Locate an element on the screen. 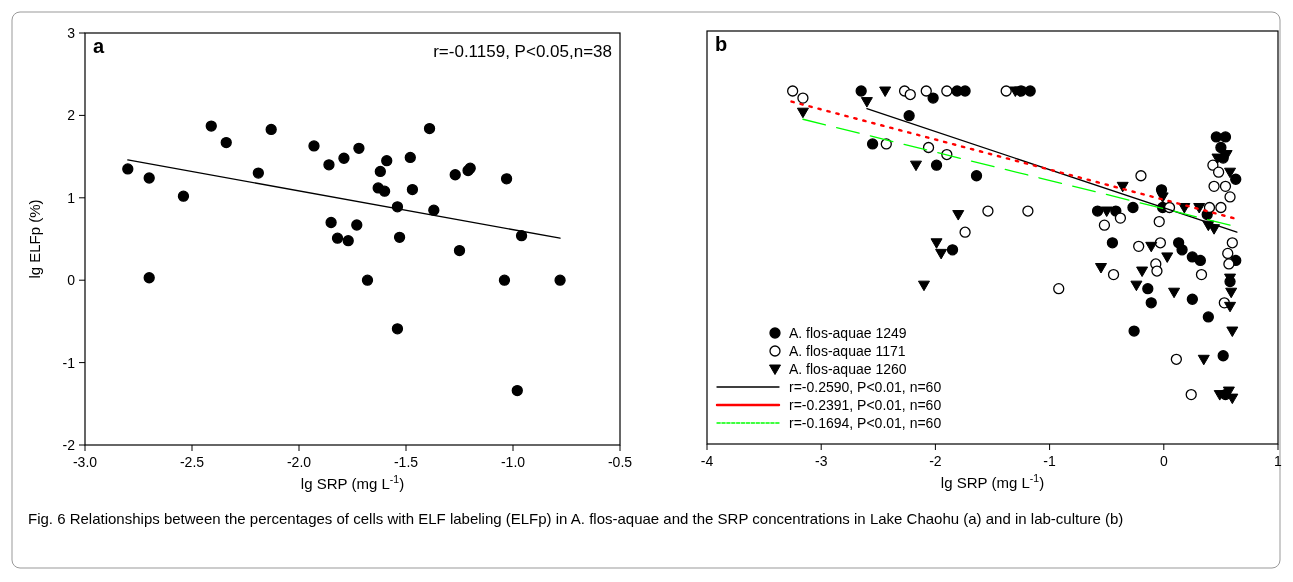 Image resolution: width=1293 pixels, height=582 pixels. y-tick-label: 2 is located at coordinates (71, 115).